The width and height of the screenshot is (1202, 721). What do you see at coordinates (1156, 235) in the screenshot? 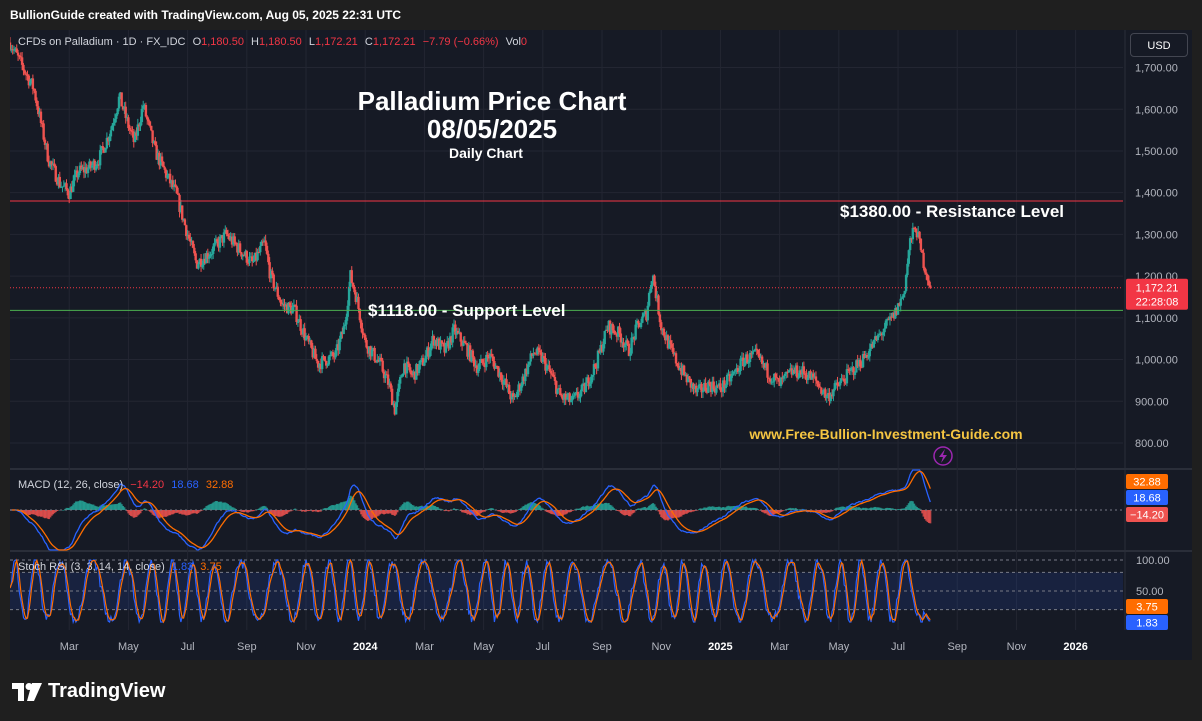
I see `price-tick-label: 1,300.00` at bounding box center [1156, 235].